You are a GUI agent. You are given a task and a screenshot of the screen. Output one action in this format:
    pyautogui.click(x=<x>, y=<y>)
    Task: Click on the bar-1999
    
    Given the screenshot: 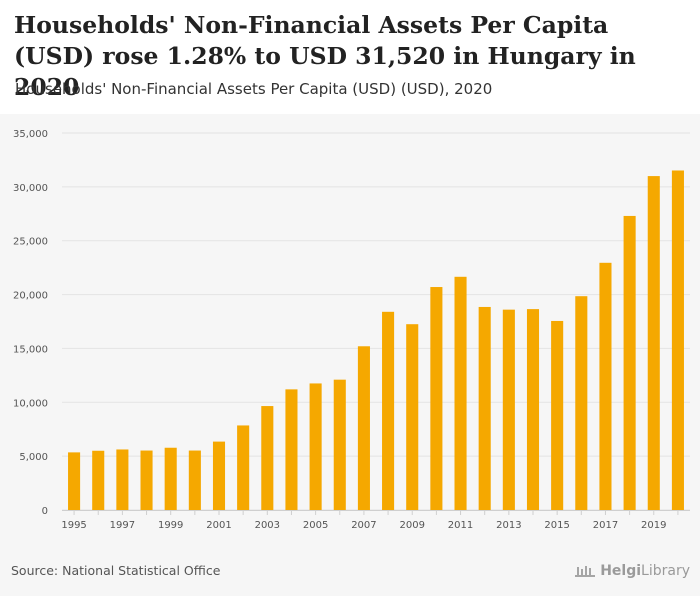 What is the action you would take?
    pyautogui.click(x=170, y=478)
    